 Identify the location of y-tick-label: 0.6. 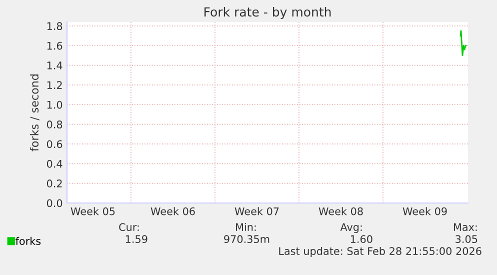
(54, 144).